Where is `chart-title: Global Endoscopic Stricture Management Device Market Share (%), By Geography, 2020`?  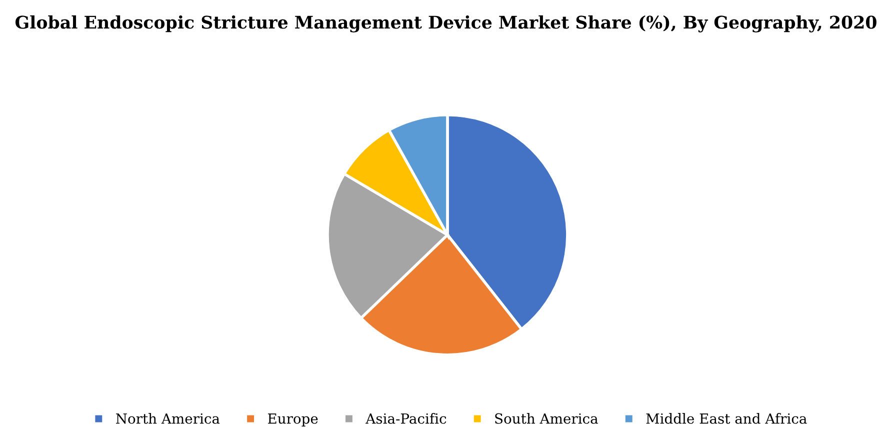
chart-title: Global Endoscopic Stricture Management Device Market Share (%), By Geography, 2020 is located at coordinates (445, 23).